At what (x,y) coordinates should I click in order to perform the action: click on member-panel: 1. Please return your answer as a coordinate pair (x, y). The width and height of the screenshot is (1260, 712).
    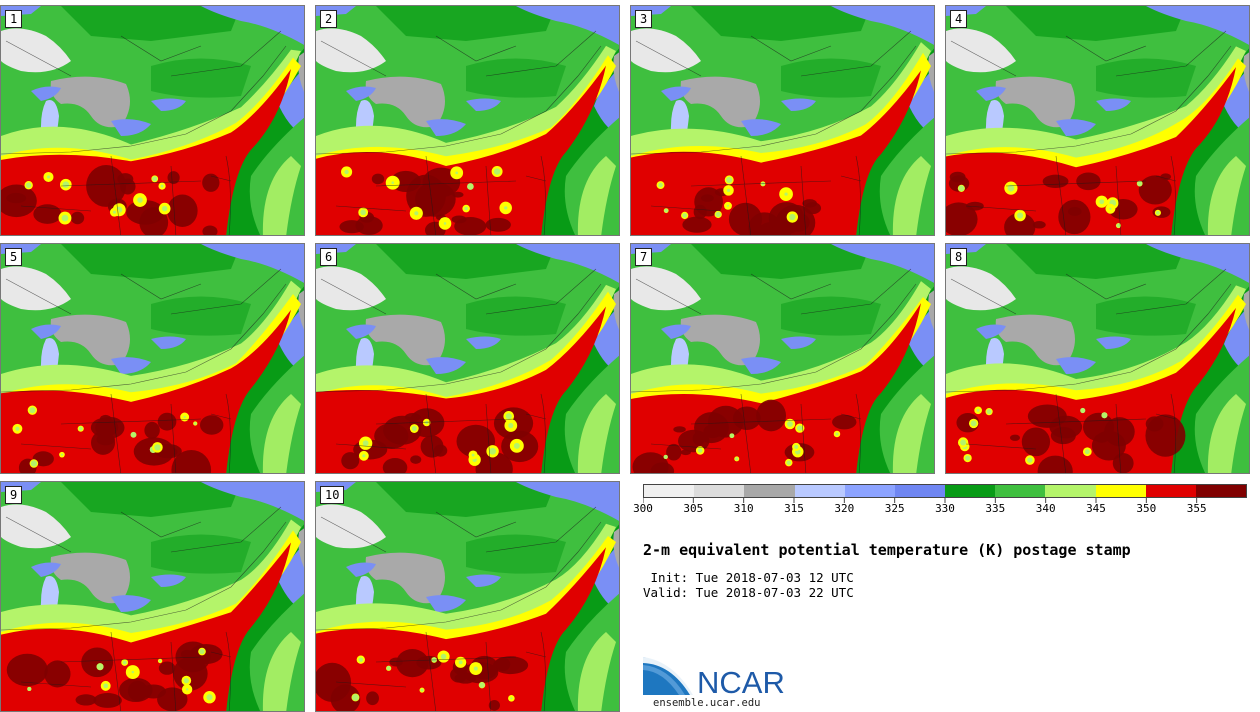
    Looking at the image, I should click on (152, 120).